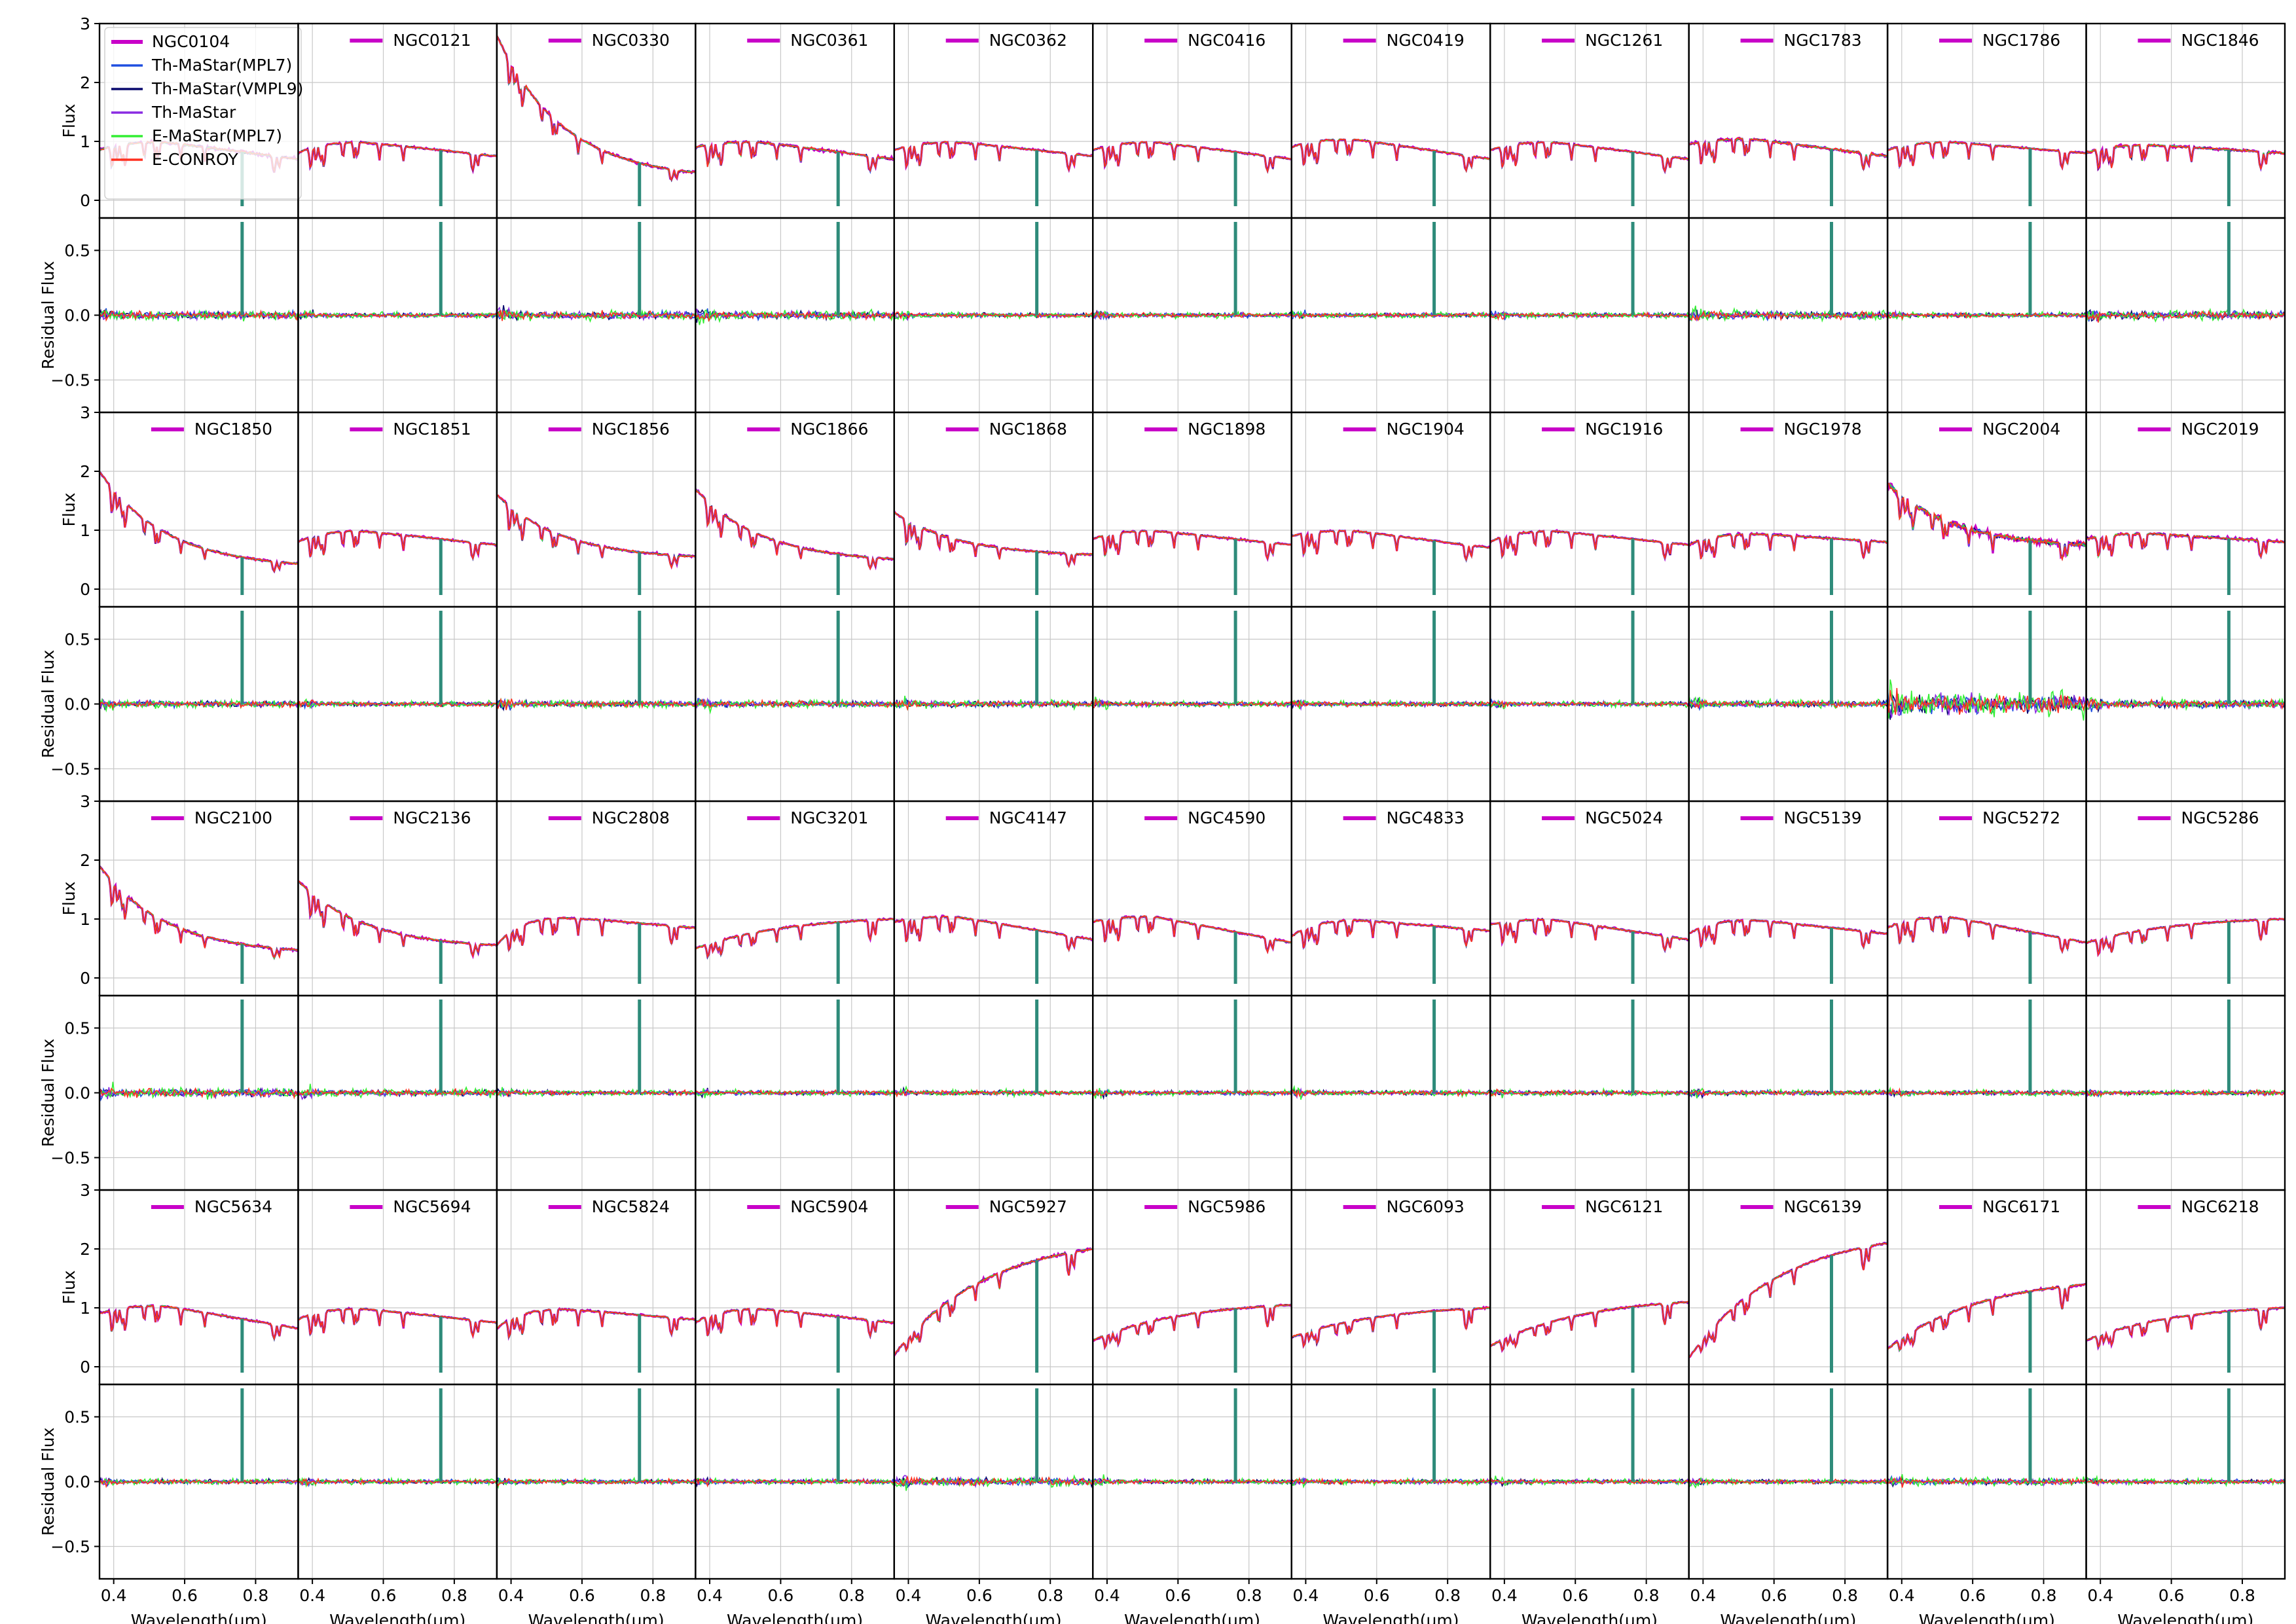  I want to click on cluster-name-label: NGC2019, so click(2220, 429).